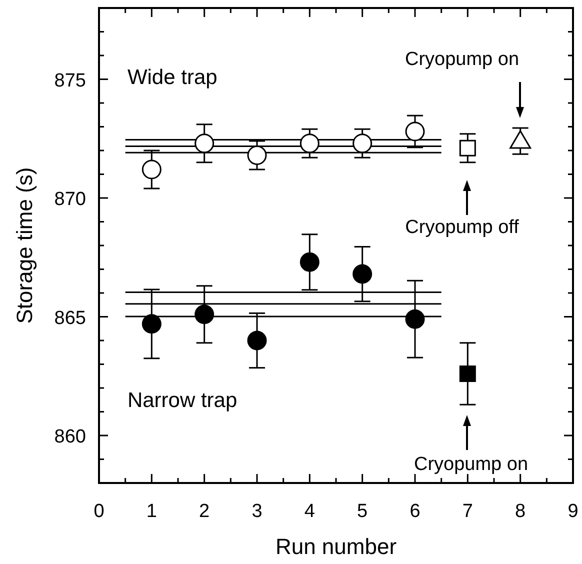 This screenshot has height=564, width=582. Describe the element at coordinates (336, 546) in the screenshot. I see `x-axis-title: Run number` at that location.